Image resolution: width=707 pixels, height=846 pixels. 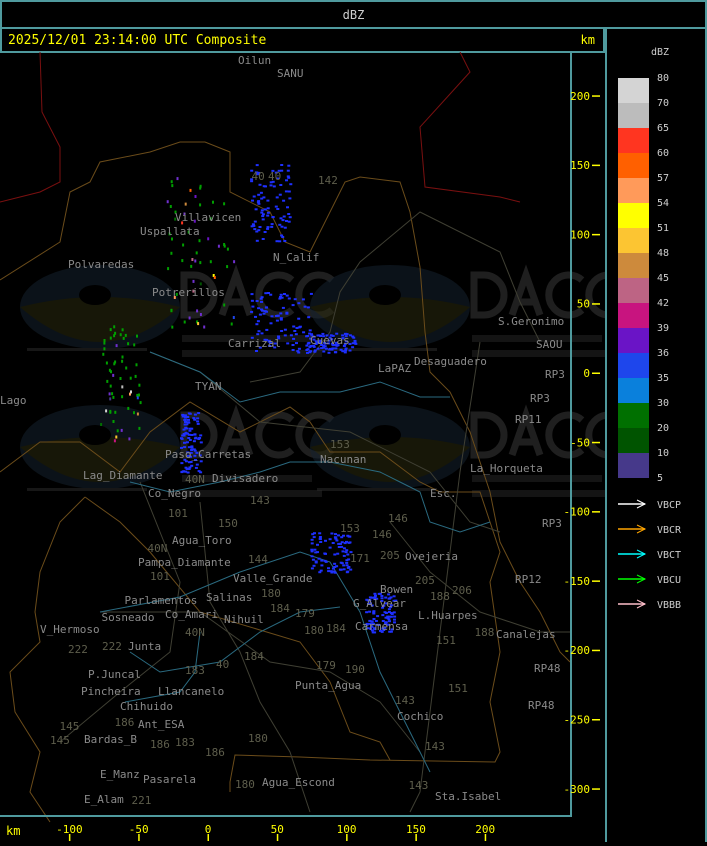 What do you see at coordinates (87, 489) in the screenshot?
I see `watermark-url-graphic` at bounding box center [87, 489].